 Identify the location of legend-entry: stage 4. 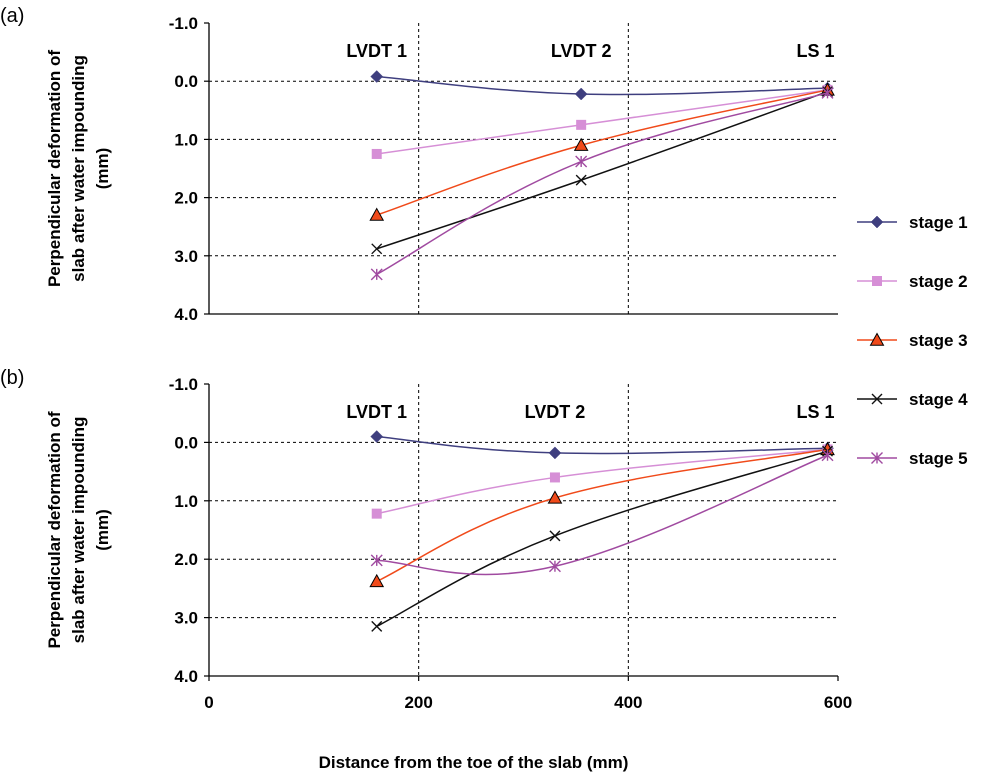
(912, 399).